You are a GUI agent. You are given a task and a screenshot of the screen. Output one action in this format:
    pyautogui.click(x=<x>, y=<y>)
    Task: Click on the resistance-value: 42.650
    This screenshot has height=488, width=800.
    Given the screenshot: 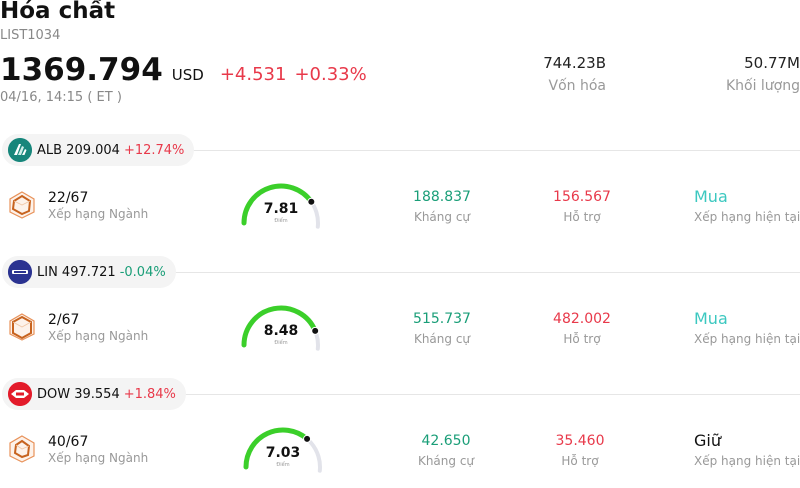 What is the action you would take?
    pyautogui.click(x=446, y=441)
    